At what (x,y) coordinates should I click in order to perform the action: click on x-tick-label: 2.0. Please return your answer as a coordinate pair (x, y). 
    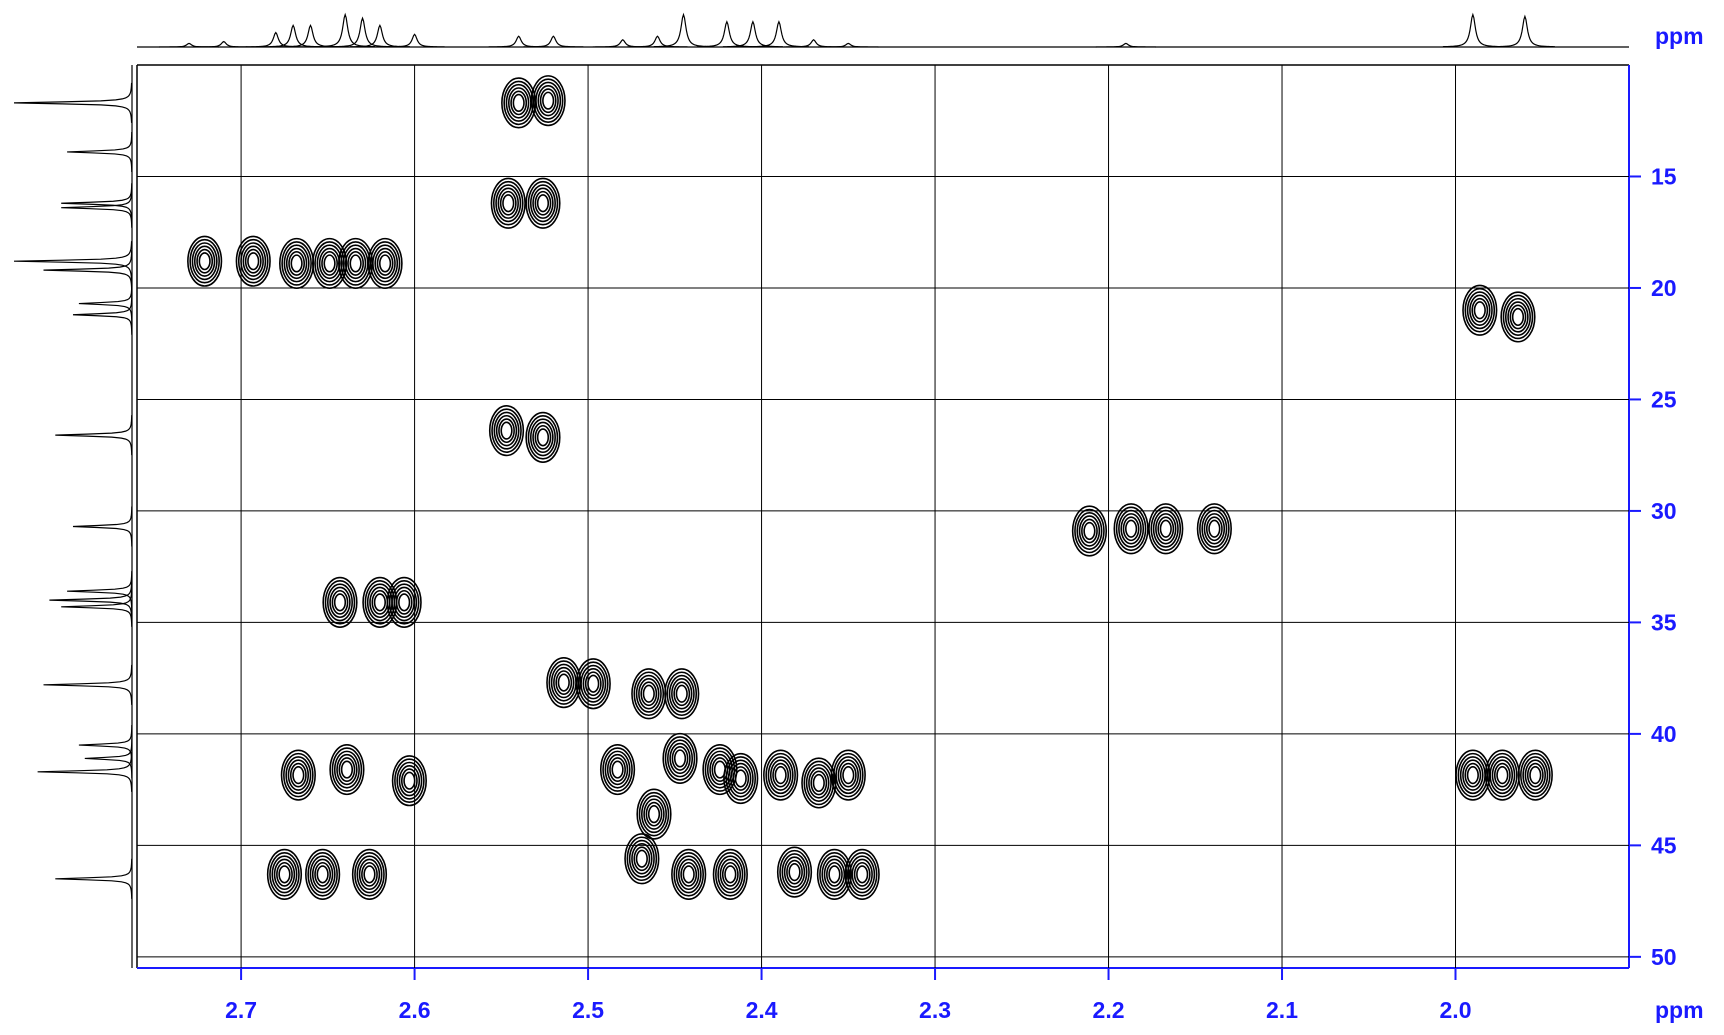
    Looking at the image, I should click on (1456, 1010).